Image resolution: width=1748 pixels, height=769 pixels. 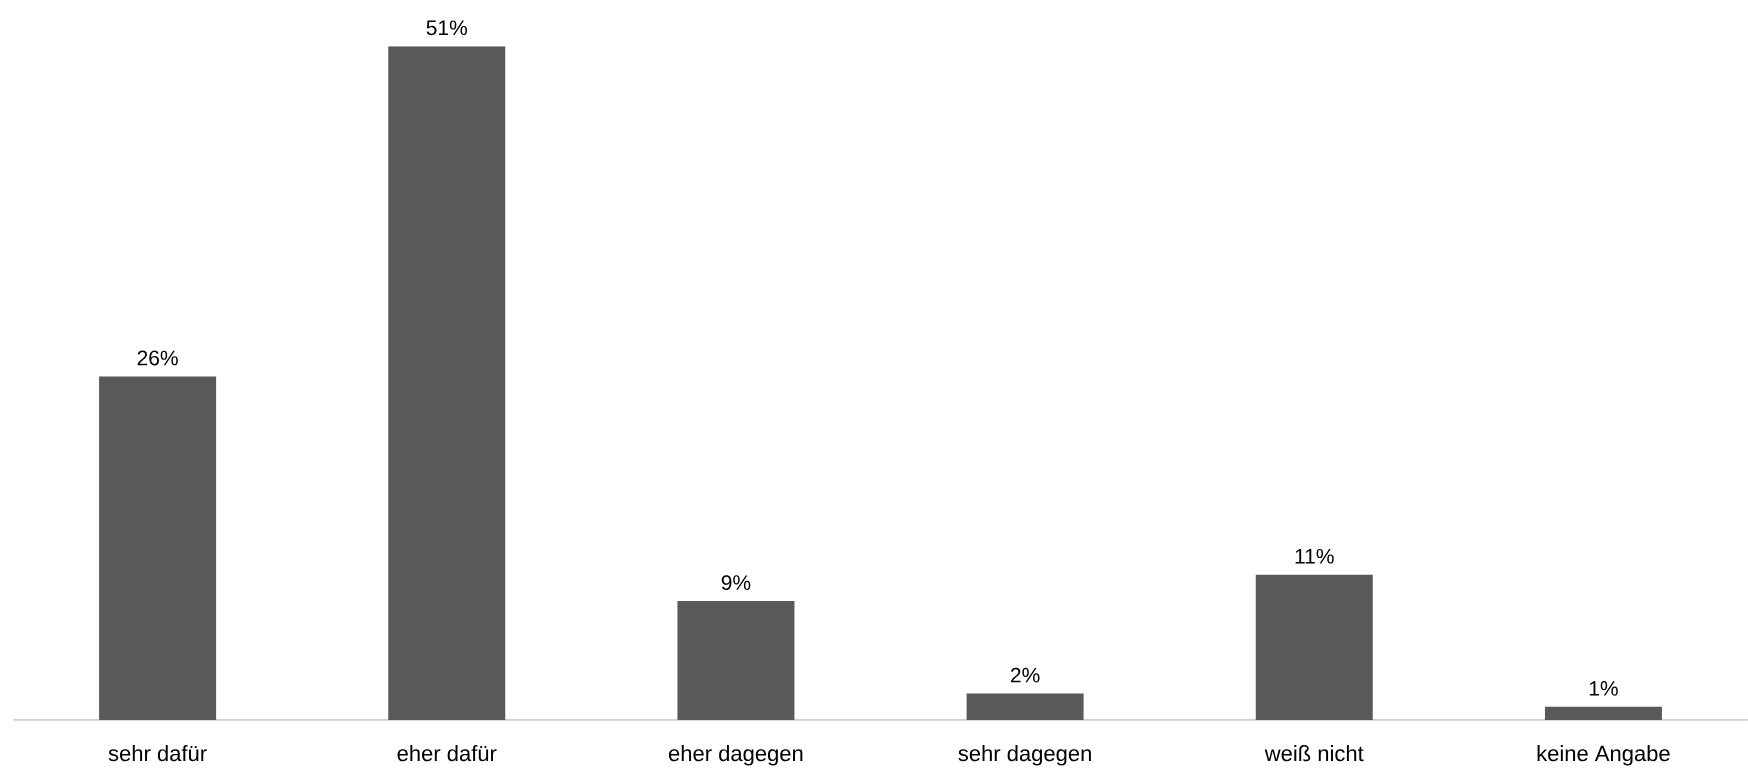 I want to click on data-label: 26%, so click(x=157, y=358).